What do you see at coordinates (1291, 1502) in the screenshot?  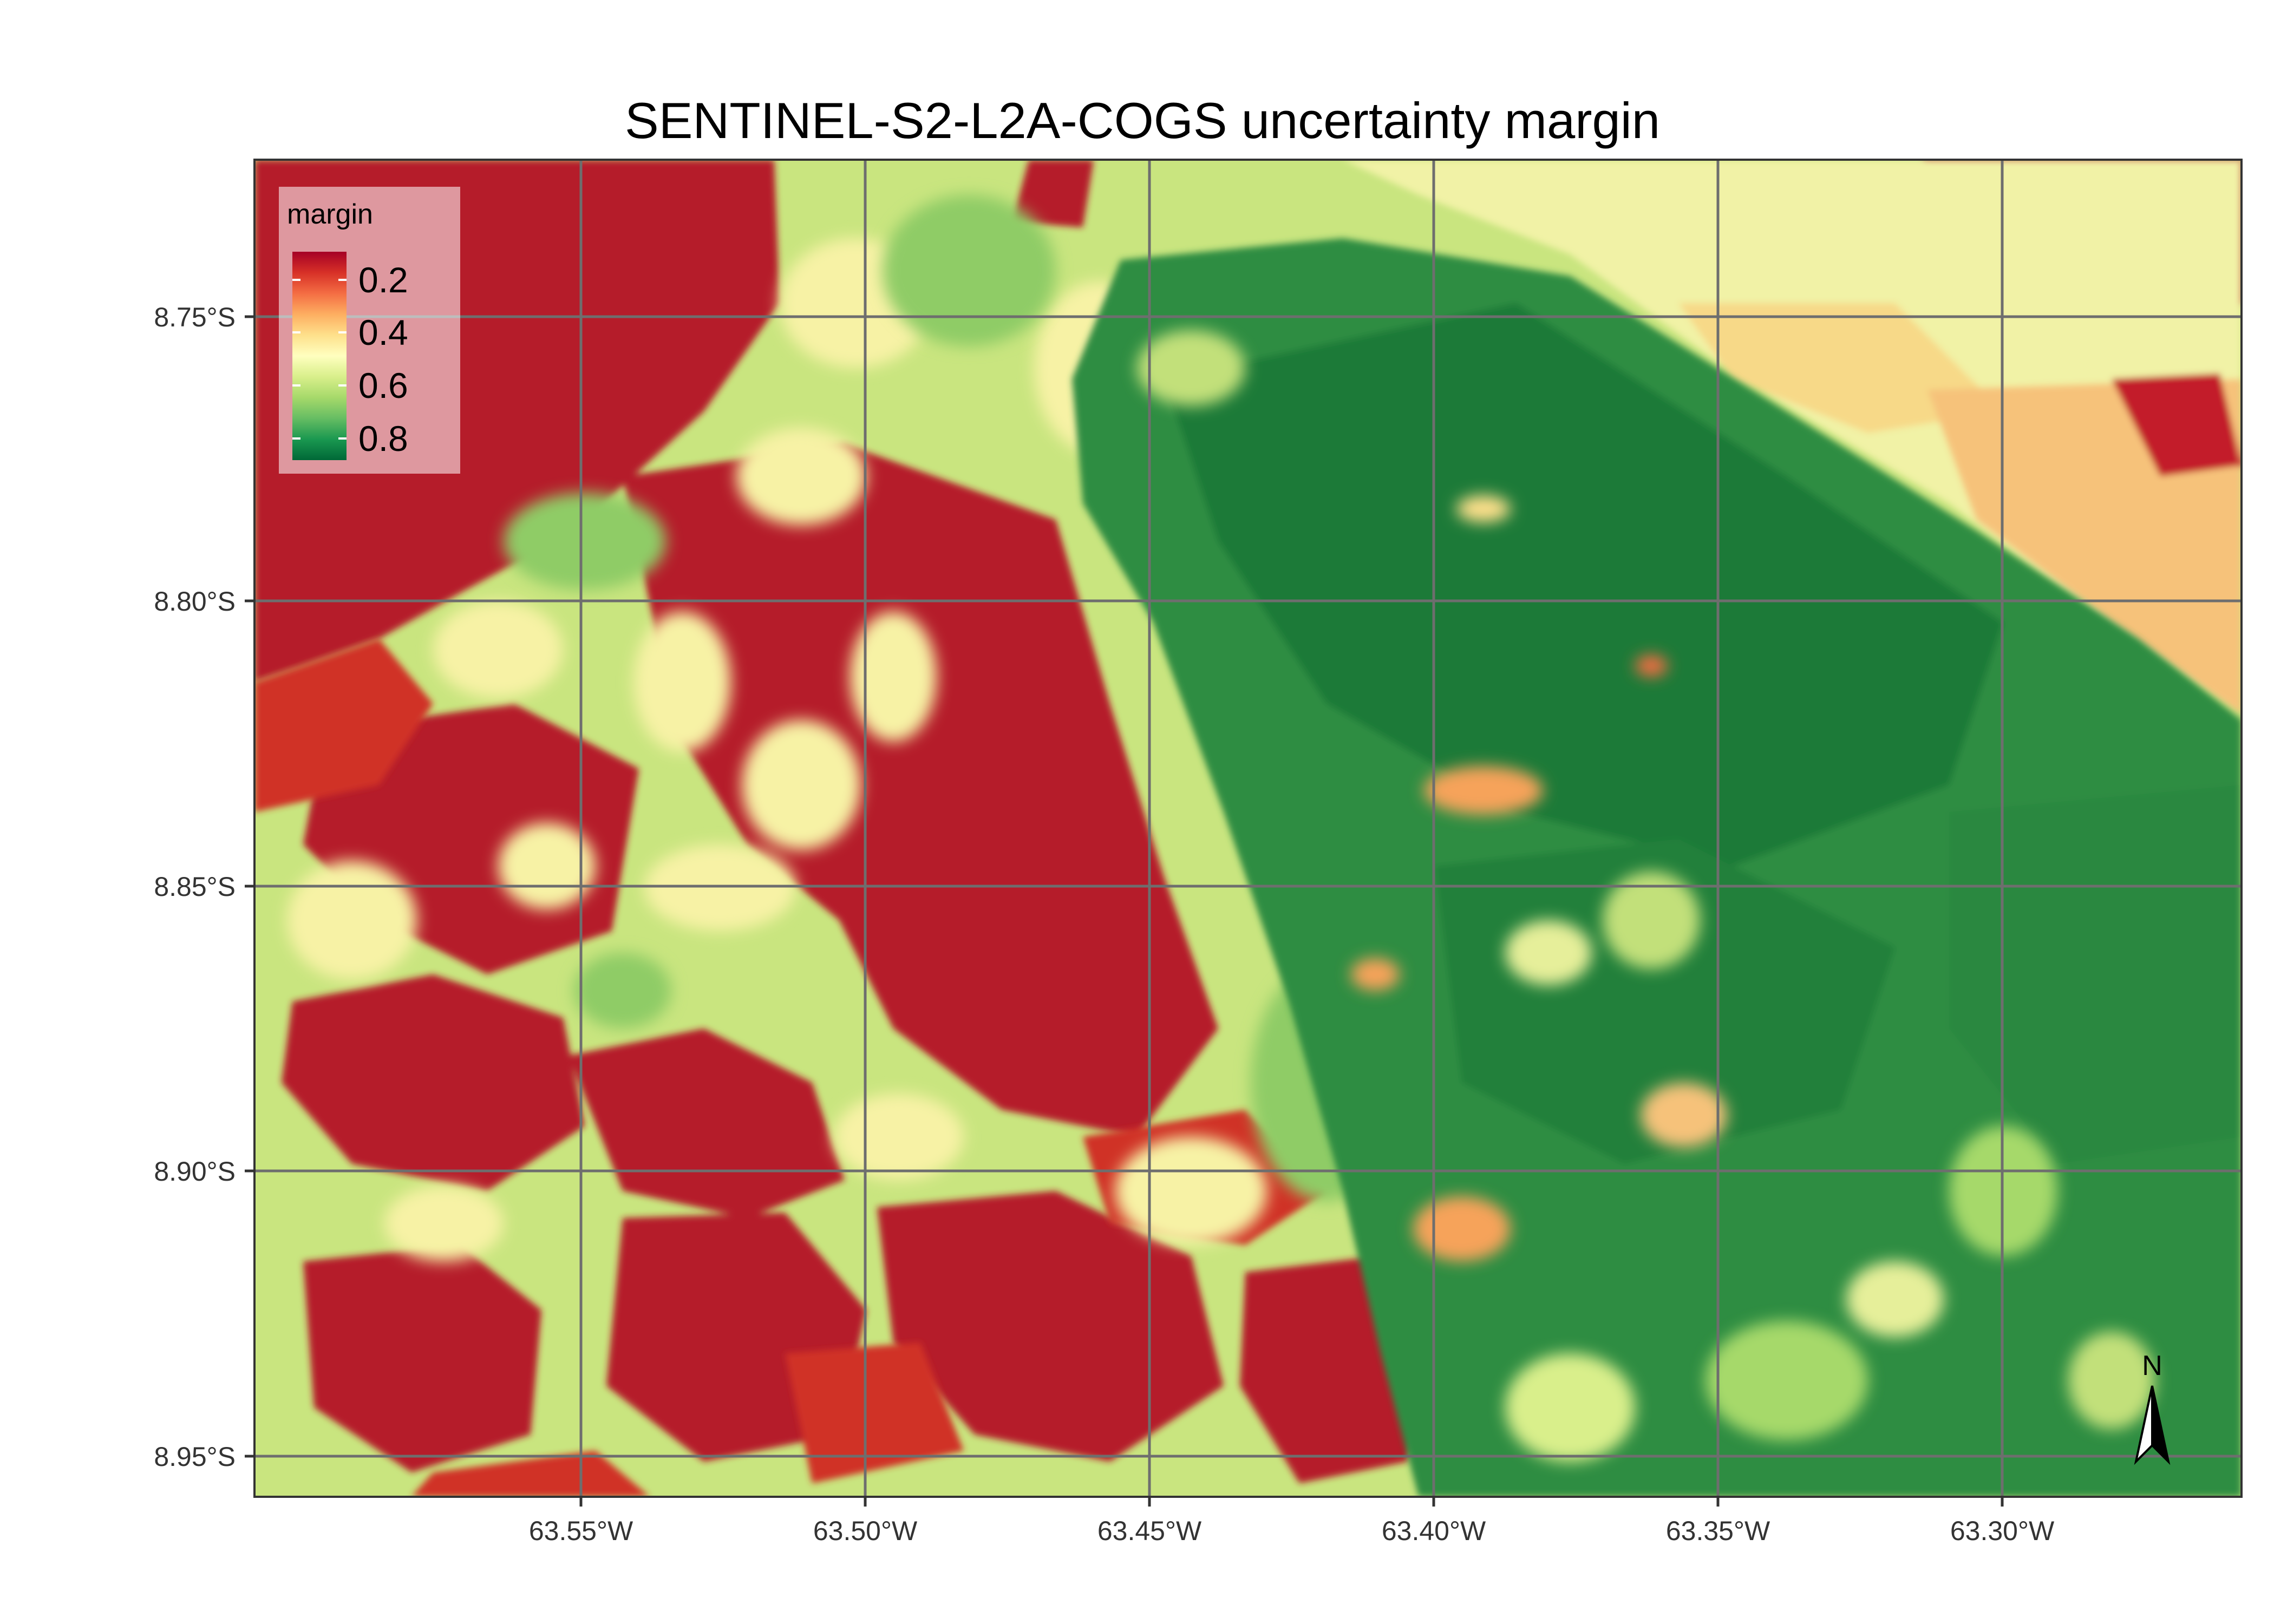 I see `x-axis` at bounding box center [1291, 1502].